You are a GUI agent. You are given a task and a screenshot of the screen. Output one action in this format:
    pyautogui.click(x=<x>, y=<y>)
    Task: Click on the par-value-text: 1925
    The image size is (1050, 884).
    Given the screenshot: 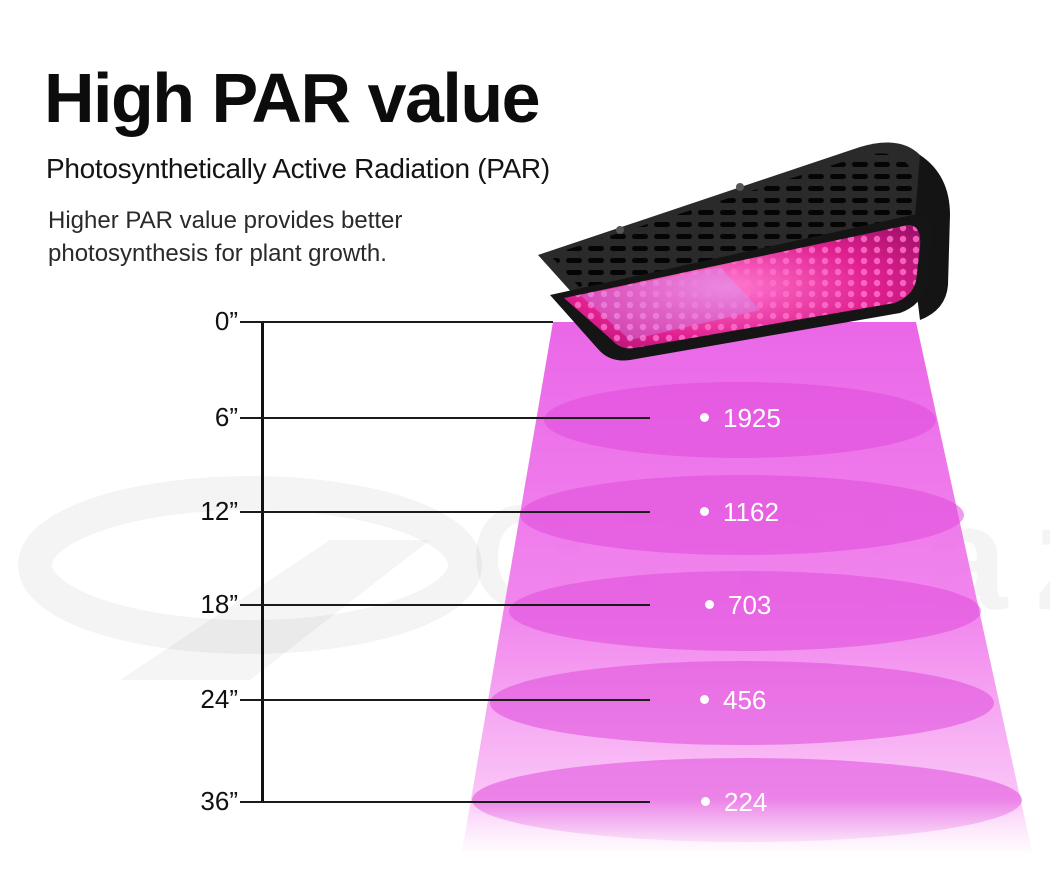 What is the action you would take?
    pyautogui.click(x=752, y=418)
    